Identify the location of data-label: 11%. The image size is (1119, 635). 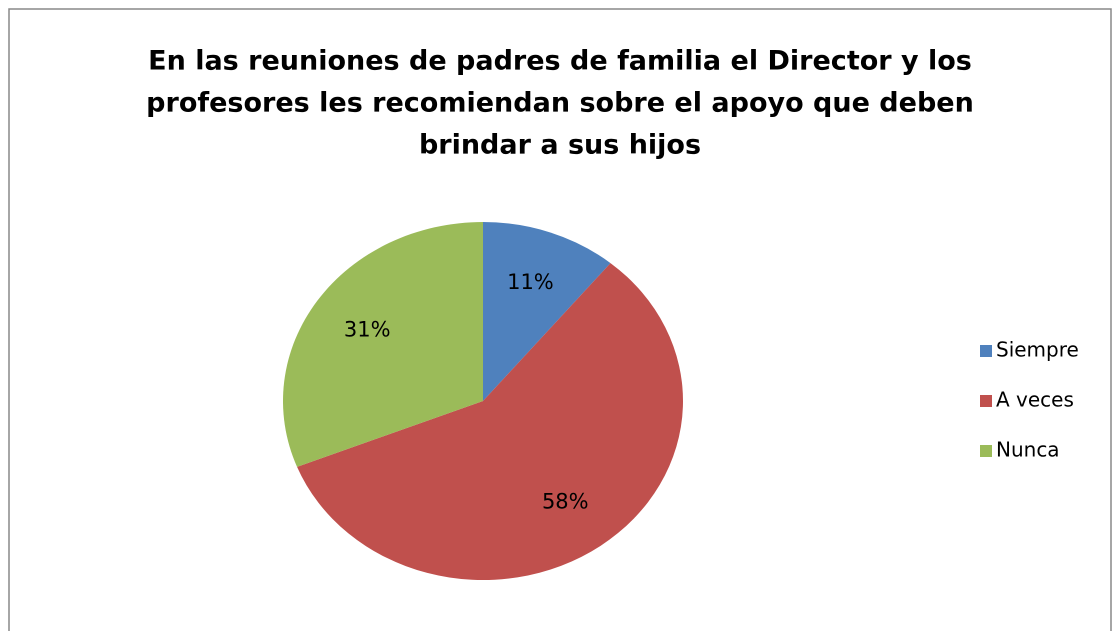
(530, 282).